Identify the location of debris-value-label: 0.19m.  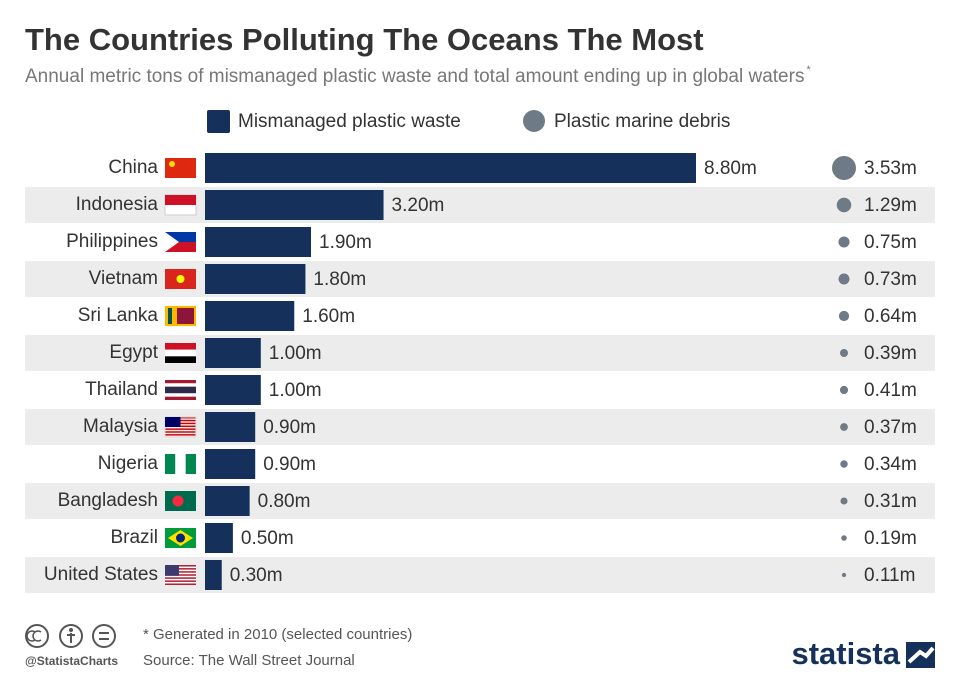
(890, 538).